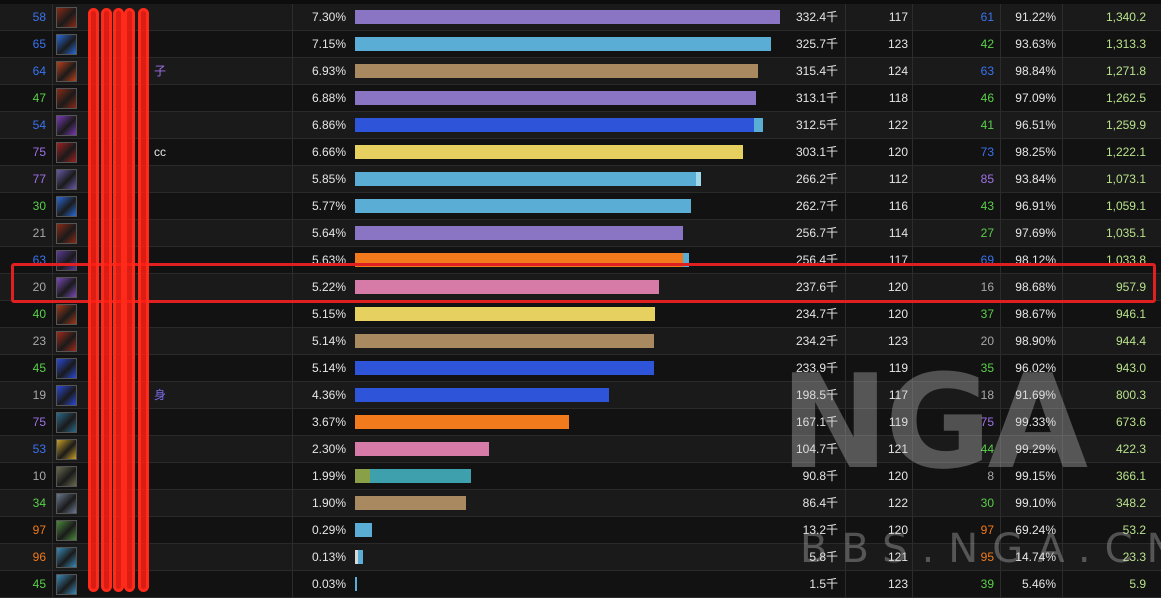  Describe the element at coordinates (823, 584) in the screenshot. I see `amount-cell: 1.5千` at that location.